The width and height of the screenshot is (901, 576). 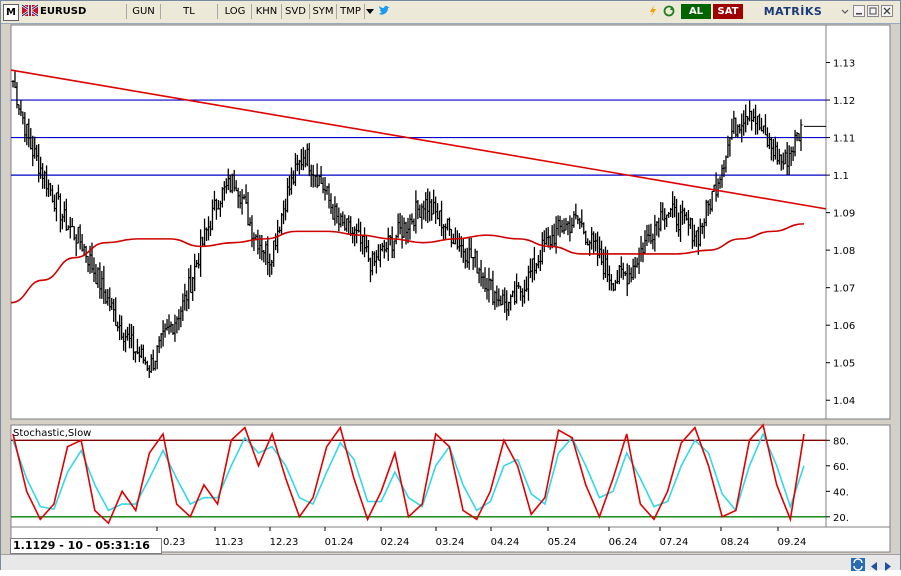 What do you see at coordinates (874, 566) in the screenshot?
I see `scroll-left-icon` at bounding box center [874, 566].